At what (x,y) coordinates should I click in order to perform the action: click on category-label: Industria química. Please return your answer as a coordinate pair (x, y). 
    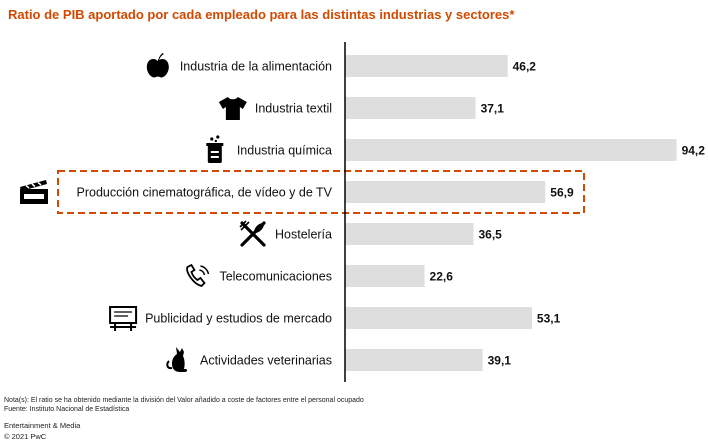
    Looking at the image, I should click on (284, 151).